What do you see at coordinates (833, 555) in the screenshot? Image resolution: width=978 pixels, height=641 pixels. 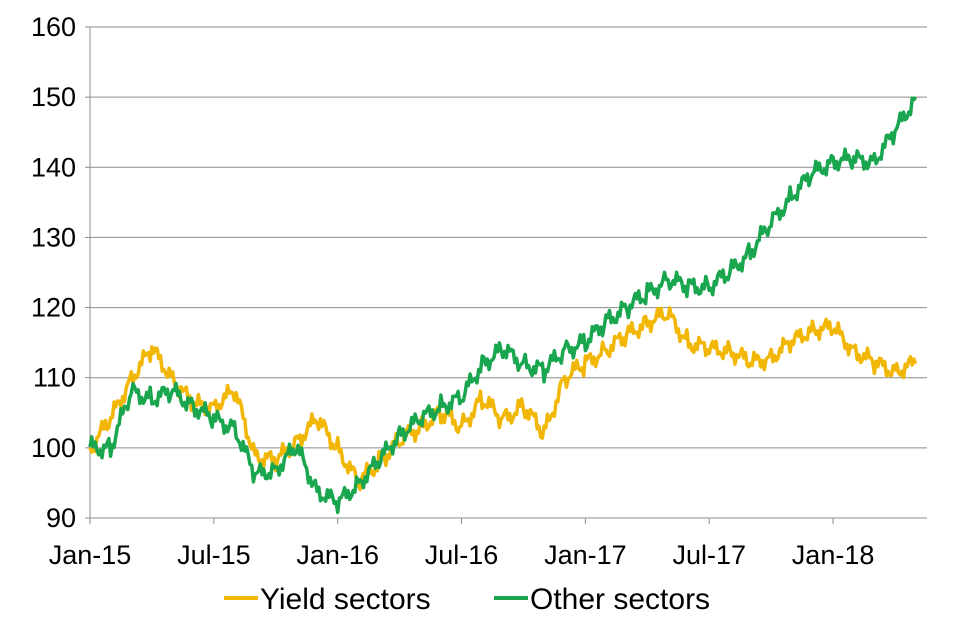 I see `x-tick-label: Jan-18` at bounding box center [833, 555].